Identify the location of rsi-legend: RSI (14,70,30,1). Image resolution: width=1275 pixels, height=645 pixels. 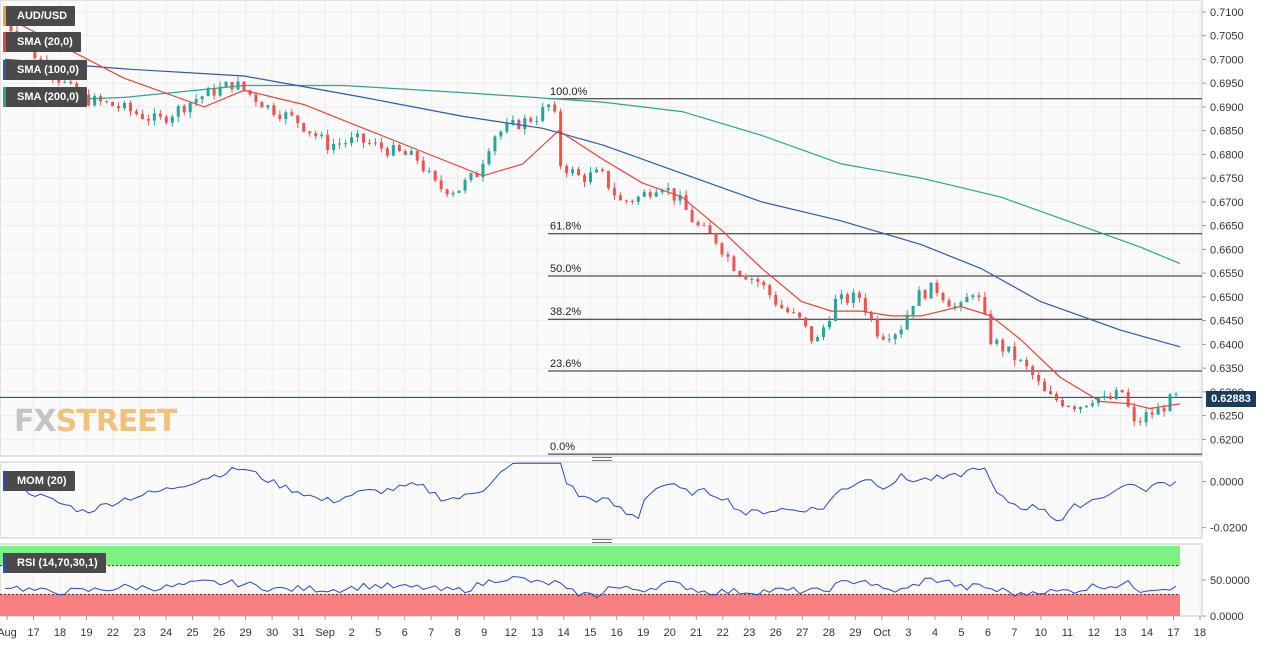
(54, 563).